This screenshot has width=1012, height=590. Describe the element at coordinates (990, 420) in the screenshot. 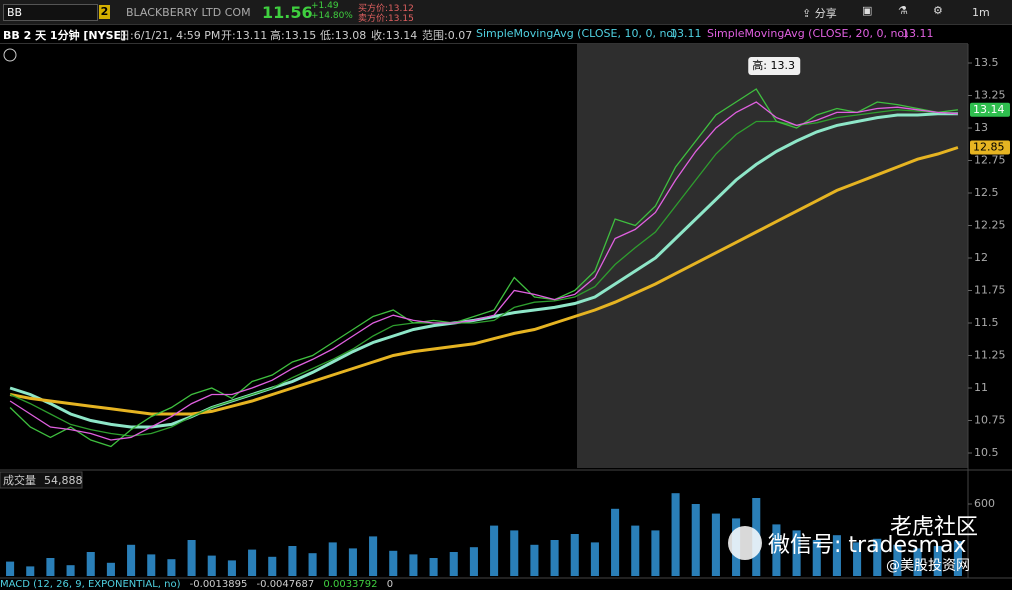

I see `y-tick-label: 10.75` at that location.